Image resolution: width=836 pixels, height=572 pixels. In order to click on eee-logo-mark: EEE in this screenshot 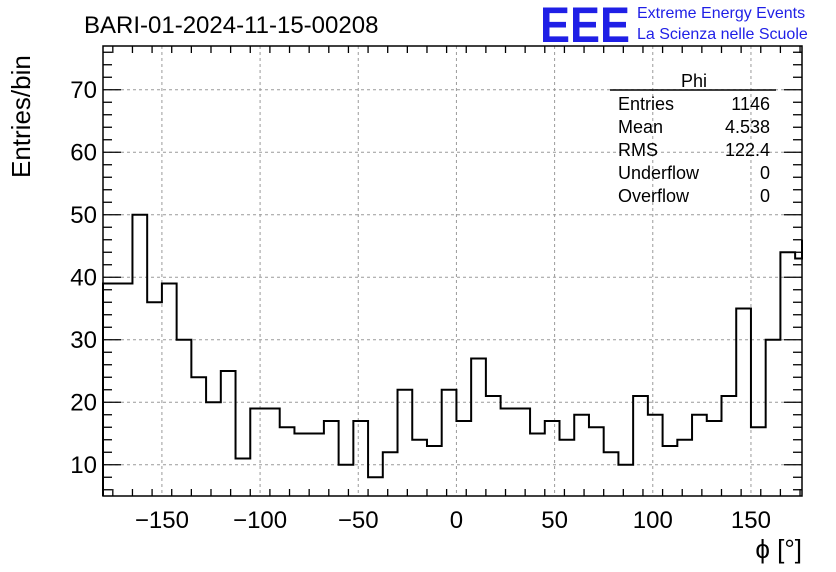, I will do `click(585, 26)`.